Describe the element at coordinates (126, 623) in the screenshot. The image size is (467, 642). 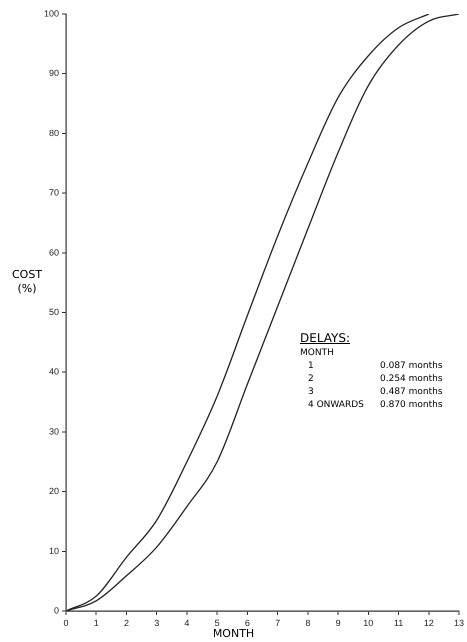
I see `x-tick-label: 2` at that location.